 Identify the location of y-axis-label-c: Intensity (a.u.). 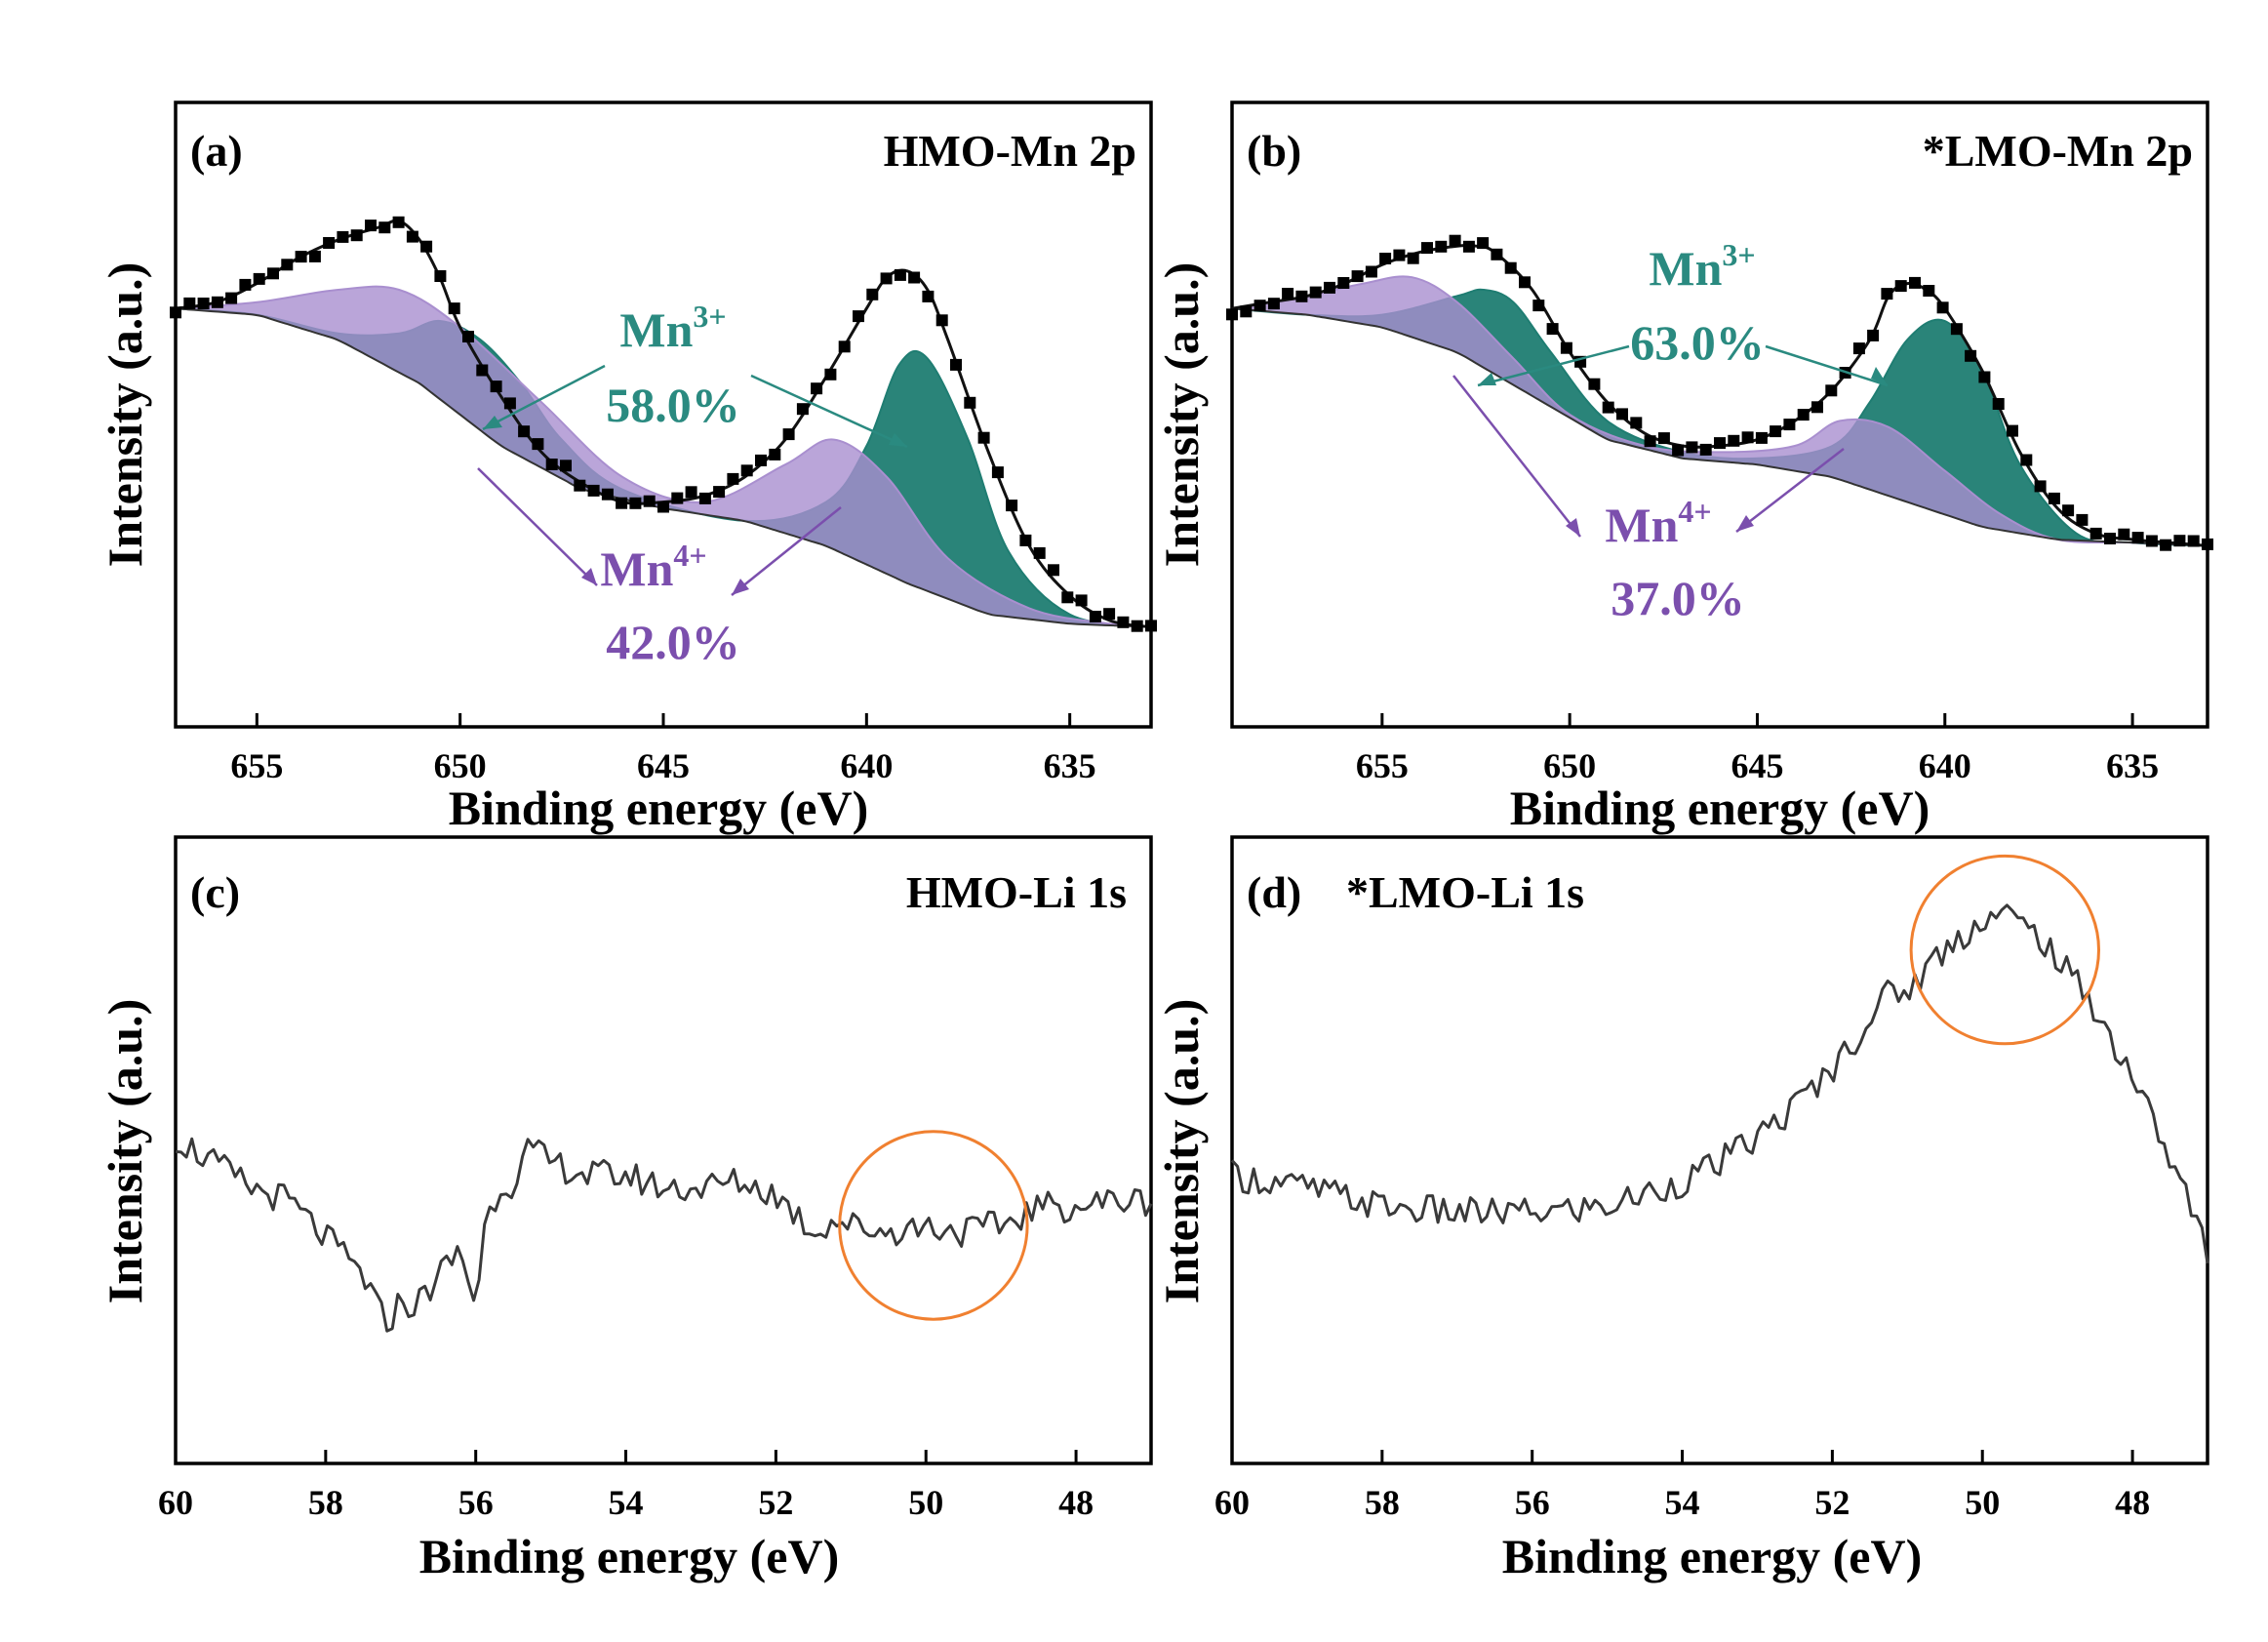
(125, 1151).